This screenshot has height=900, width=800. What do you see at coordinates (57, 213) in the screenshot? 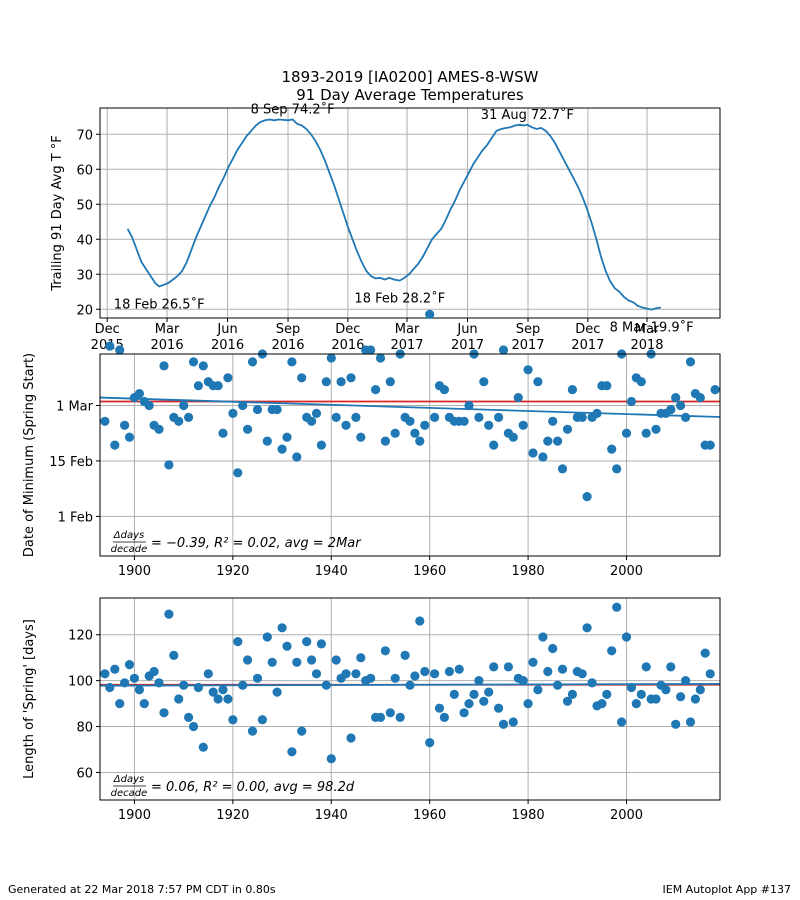
I see `y-axis-label: Trailing 91 Day Avg T °F` at bounding box center [57, 213].